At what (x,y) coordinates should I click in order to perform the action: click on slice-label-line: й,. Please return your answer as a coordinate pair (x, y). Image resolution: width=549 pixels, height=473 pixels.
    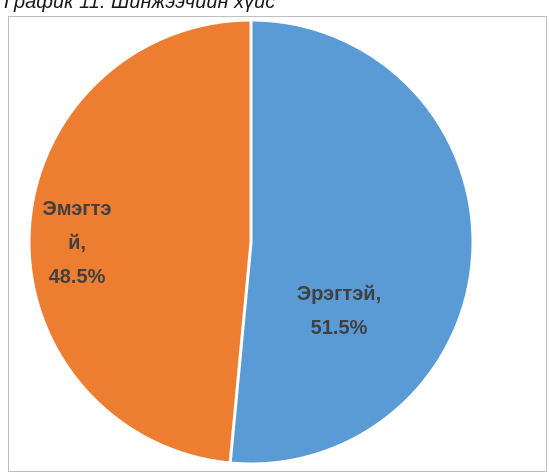
    Looking at the image, I should click on (77, 243).